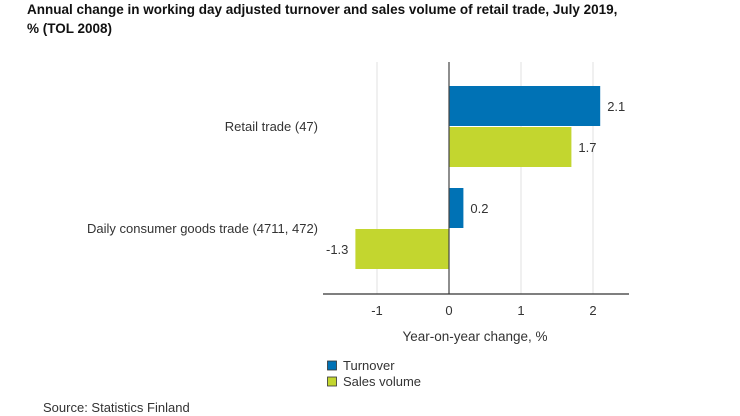 This screenshot has height=416, width=740. Describe the element at coordinates (377, 310) in the screenshot. I see `x-tick-label: -1` at that location.